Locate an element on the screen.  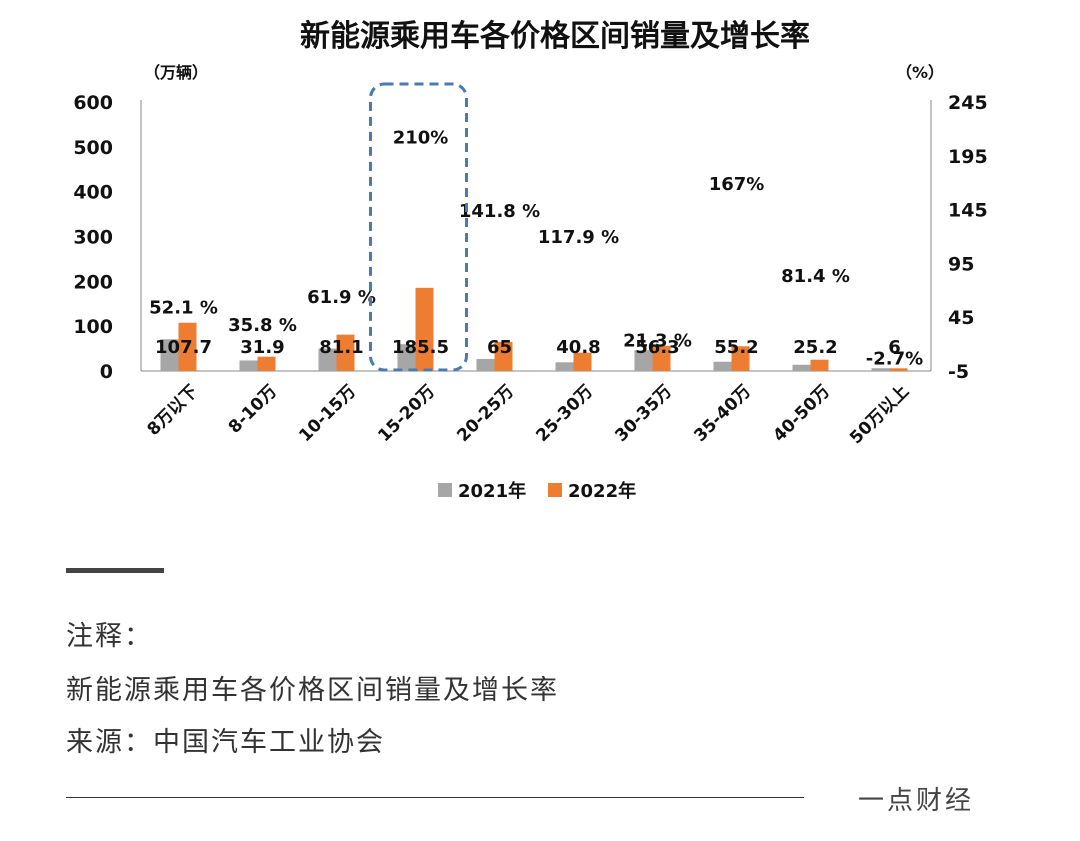
note-label: 注释： is located at coordinates (109, 636).